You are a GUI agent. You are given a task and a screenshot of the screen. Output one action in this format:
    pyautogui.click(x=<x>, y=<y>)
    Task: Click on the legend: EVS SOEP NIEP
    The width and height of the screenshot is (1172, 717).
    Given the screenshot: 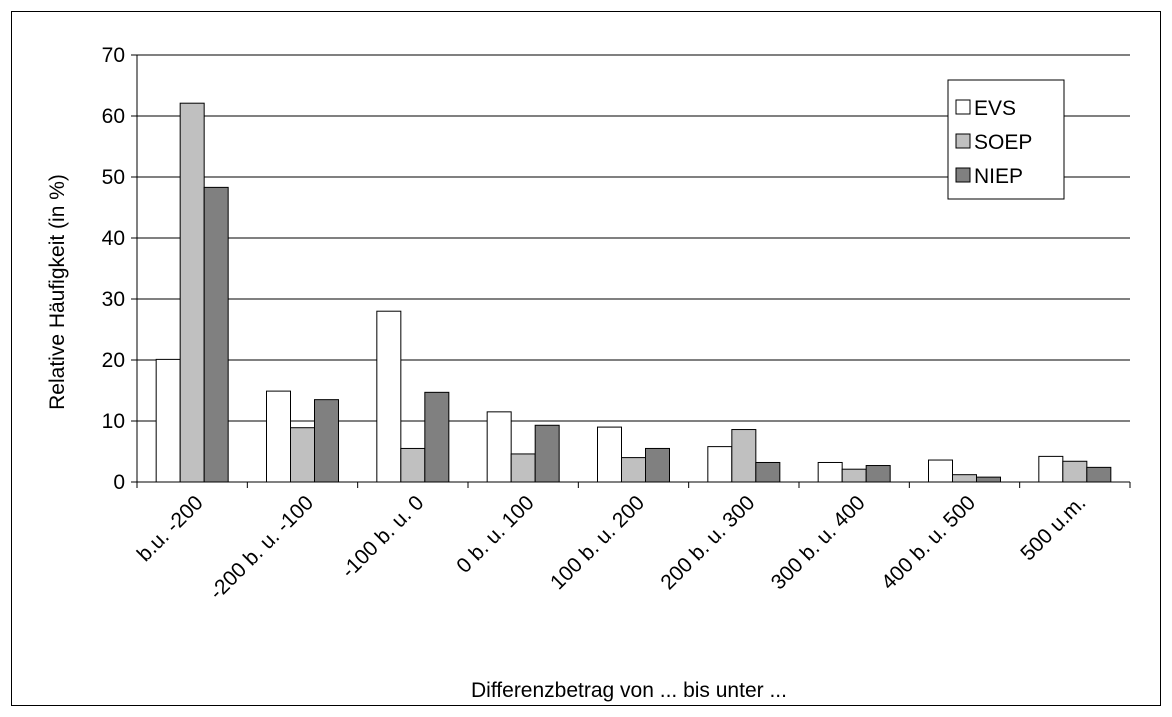 What is the action you would take?
    pyautogui.click(x=1006, y=139)
    